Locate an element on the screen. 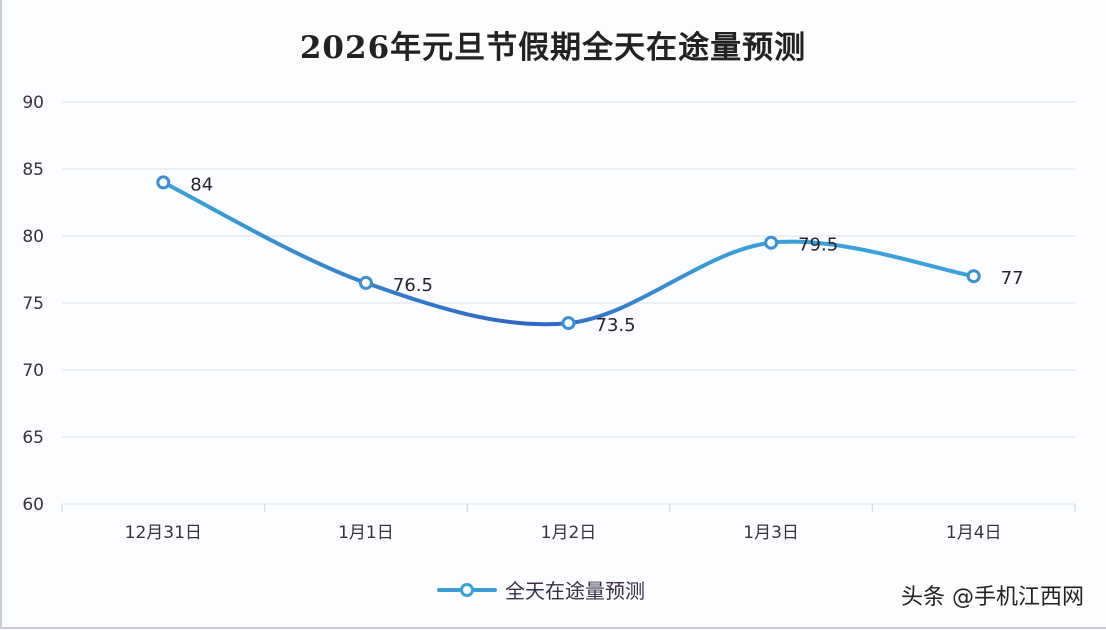 The height and width of the screenshot is (630, 1106). x-tick-label: 1月2日 is located at coordinates (569, 533).